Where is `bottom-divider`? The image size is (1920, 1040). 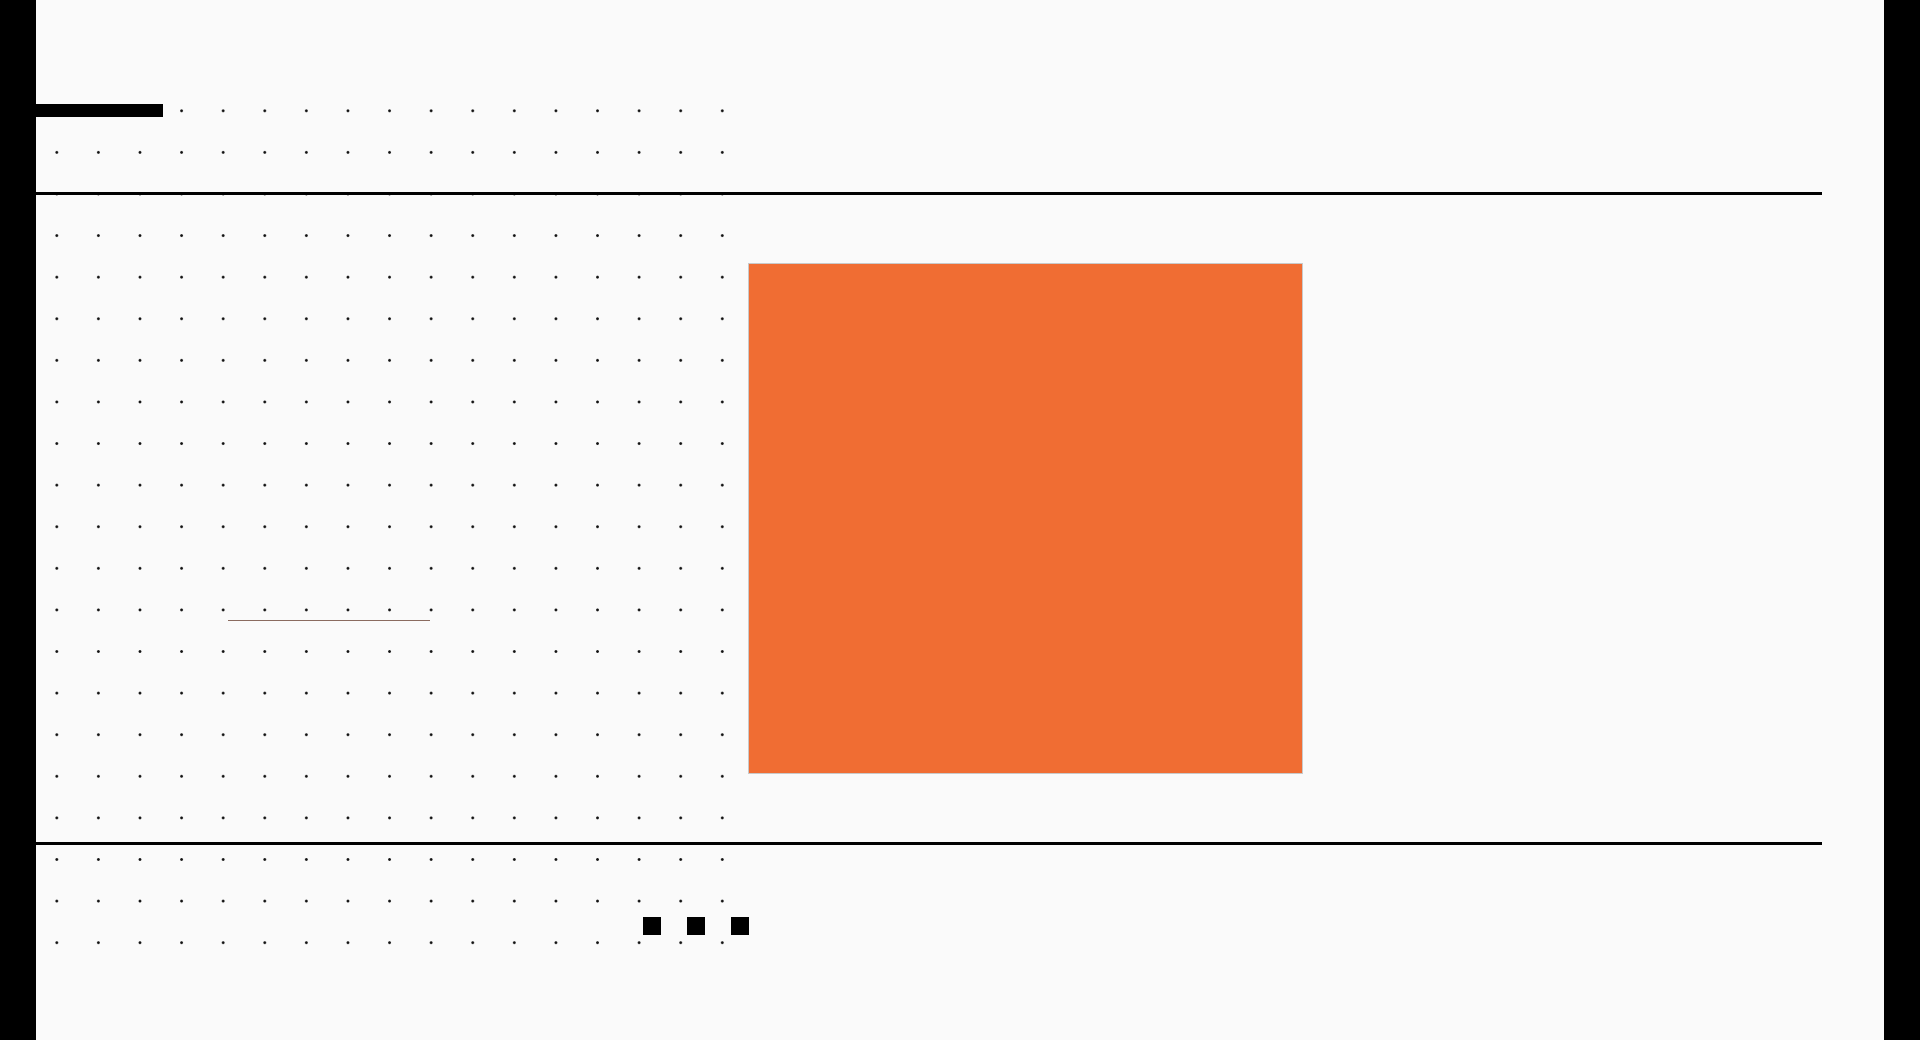
bottom-divider is located at coordinates (929, 843).